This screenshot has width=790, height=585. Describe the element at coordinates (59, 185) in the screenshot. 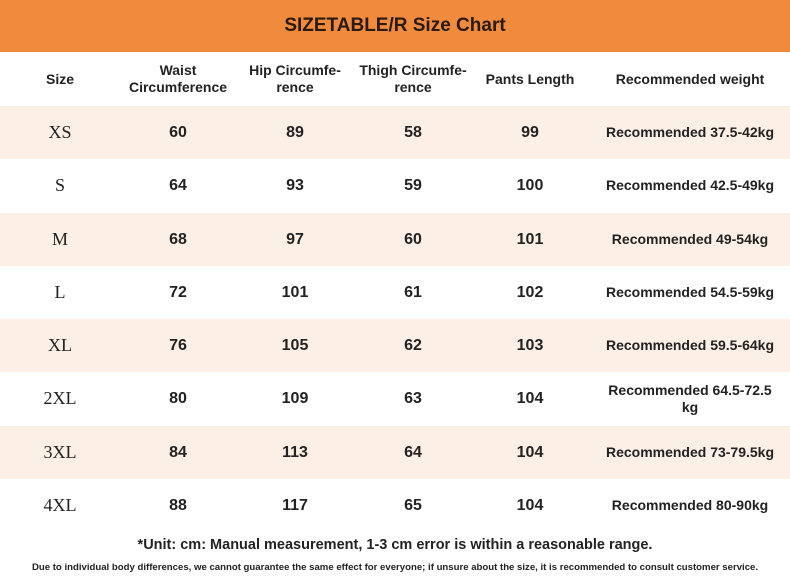

I see `size-label: S` at that location.